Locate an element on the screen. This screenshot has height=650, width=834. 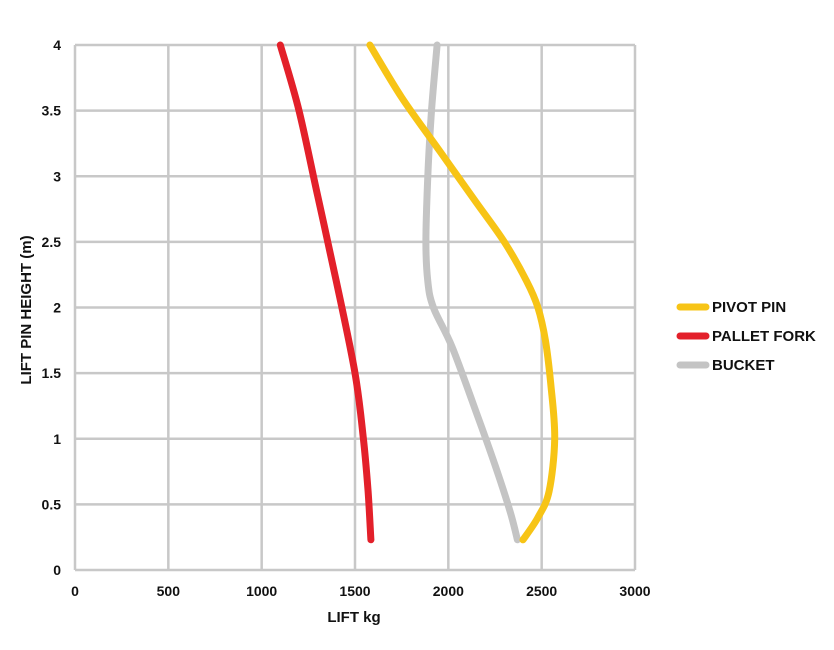
y-tick-label: 2.5 is located at coordinates (52, 242).